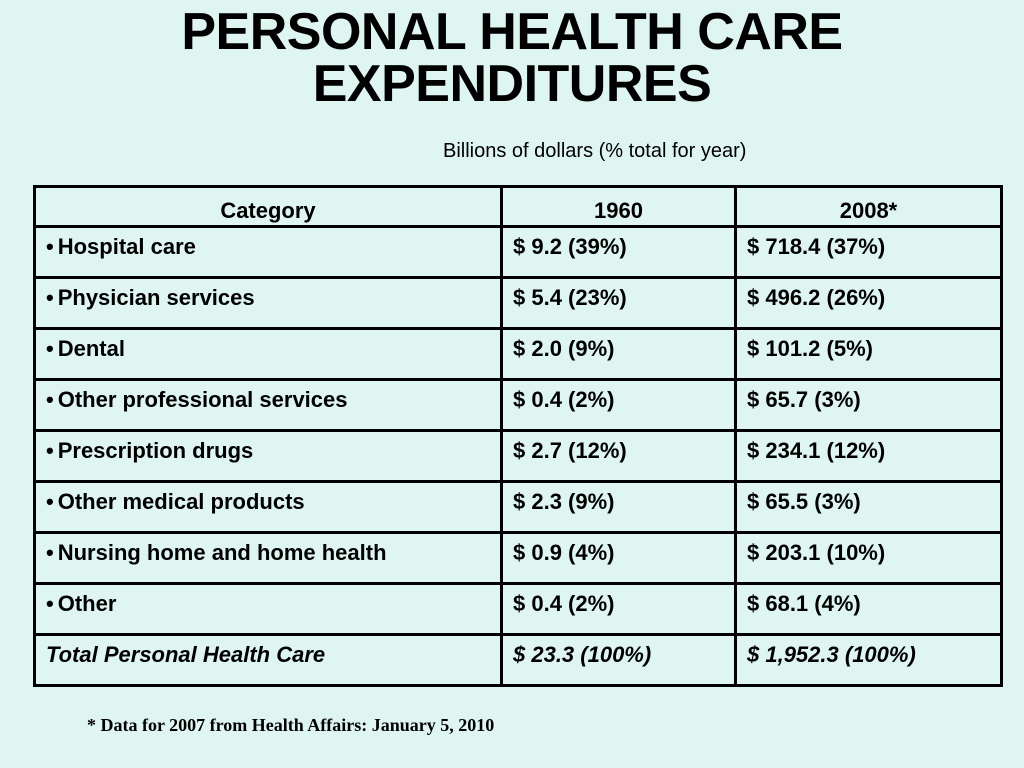 The height and width of the screenshot is (768, 1024). What do you see at coordinates (126, 246) in the screenshot?
I see `category-label: Hospital care` at bounding box center [126, 246].